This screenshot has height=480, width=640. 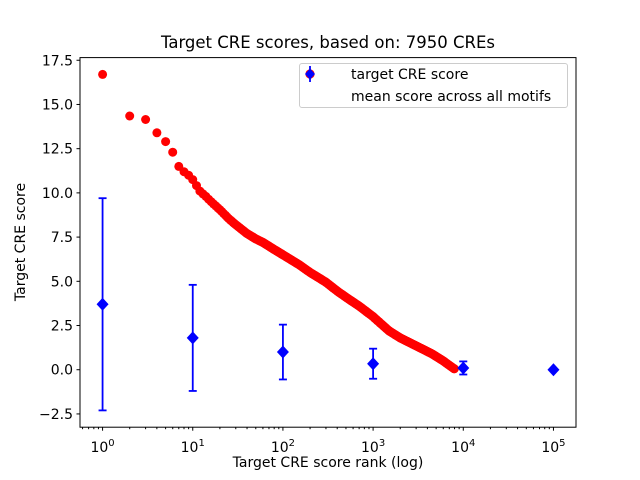 What do you see at coordinates (62, 238) in the screenshot?
I see `y-tick-label: 7.5` at bounding box center [62, 238].